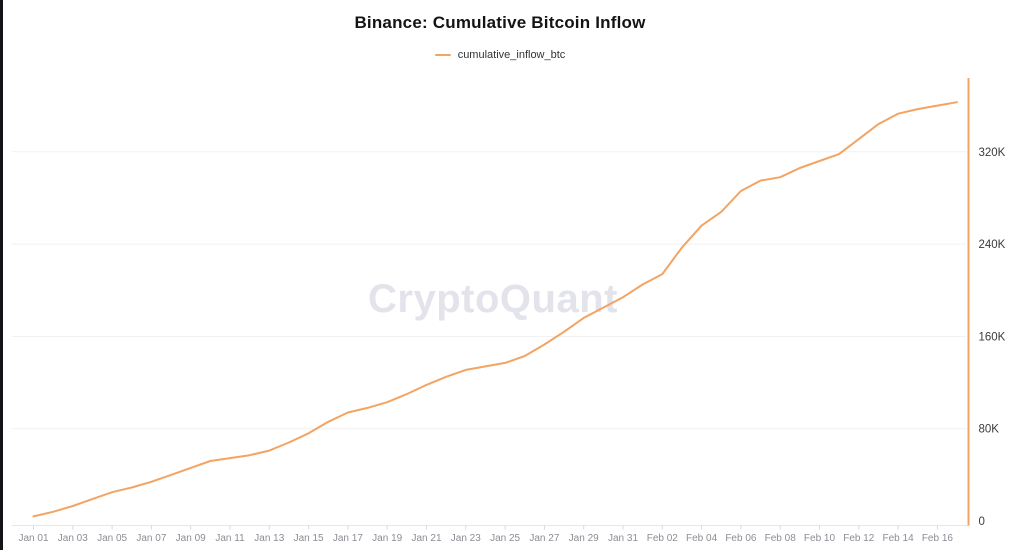  What do you see at coordinates (859, 538) in the screenshot?
I see `x-tick-label: Feb 12` at bounding box center [859, 538].